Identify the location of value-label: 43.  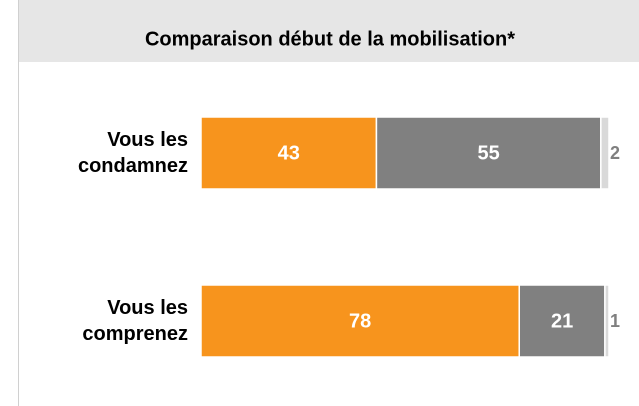
(289, 153).